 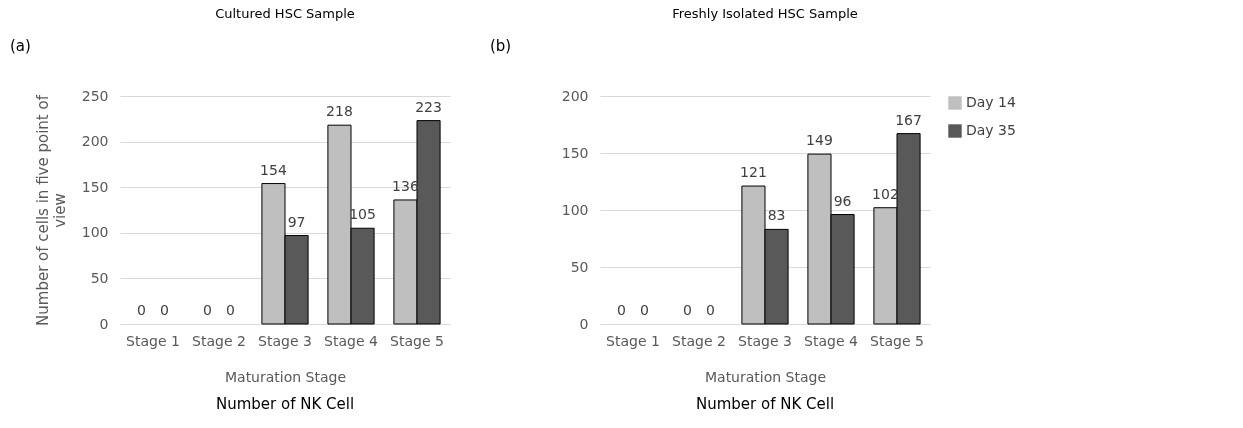 What do you see at coordinates (819, 140) in the screenshot?
I see `data-label: 149` at bounding box center [819, 140].